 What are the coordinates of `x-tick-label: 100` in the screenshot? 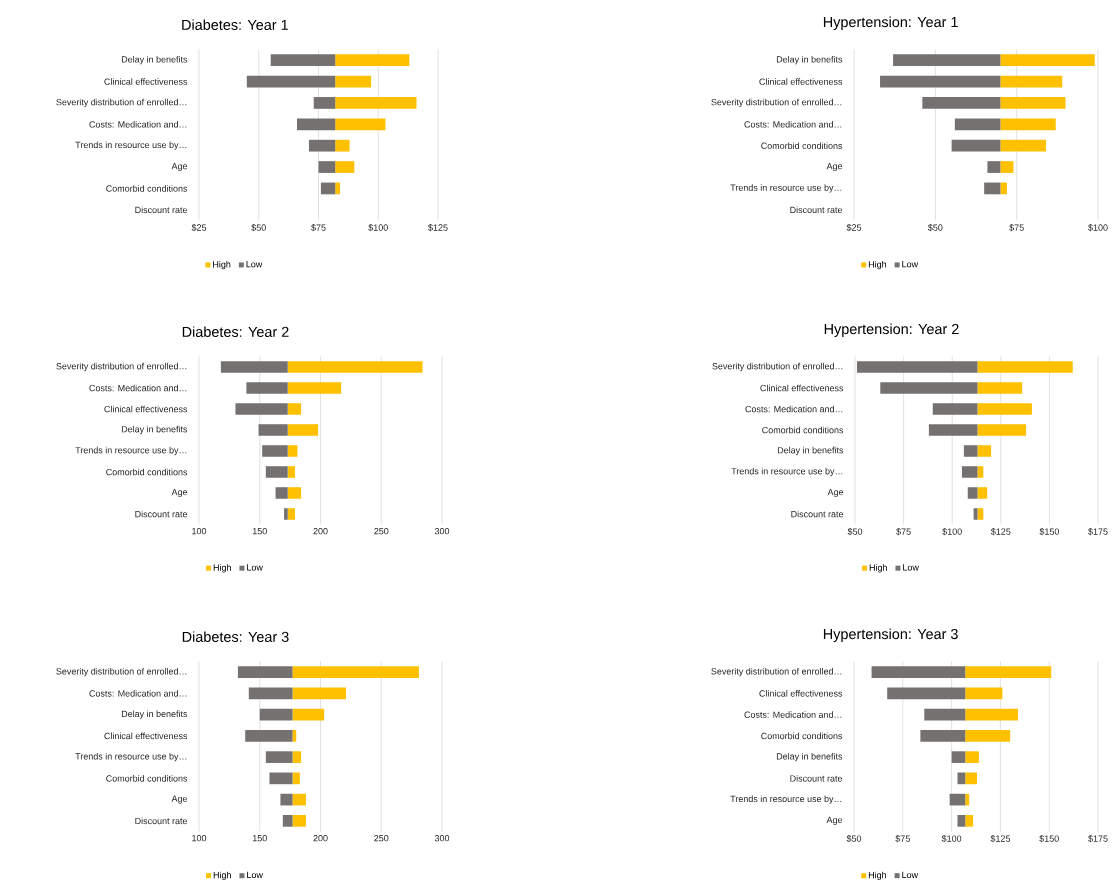 It's located at (199, 531).